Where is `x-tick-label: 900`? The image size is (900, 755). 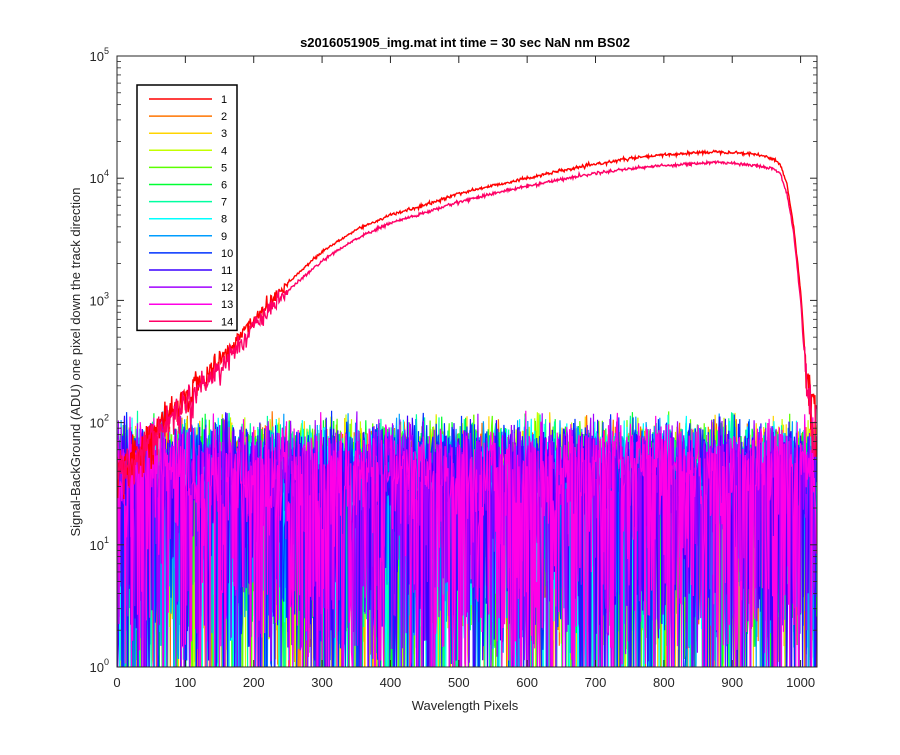
x-tick-label: 900 is located at coordinates (732, 682).